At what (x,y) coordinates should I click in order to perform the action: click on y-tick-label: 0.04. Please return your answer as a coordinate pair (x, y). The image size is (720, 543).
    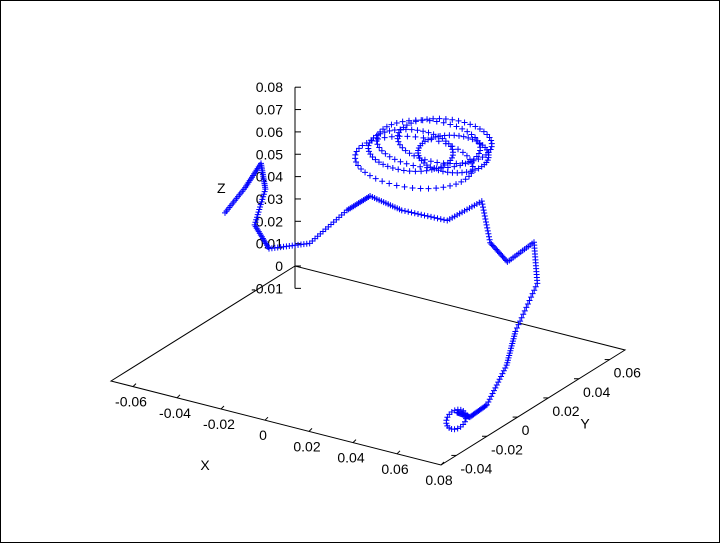
    Looking at the image, I should click on (596, 392).